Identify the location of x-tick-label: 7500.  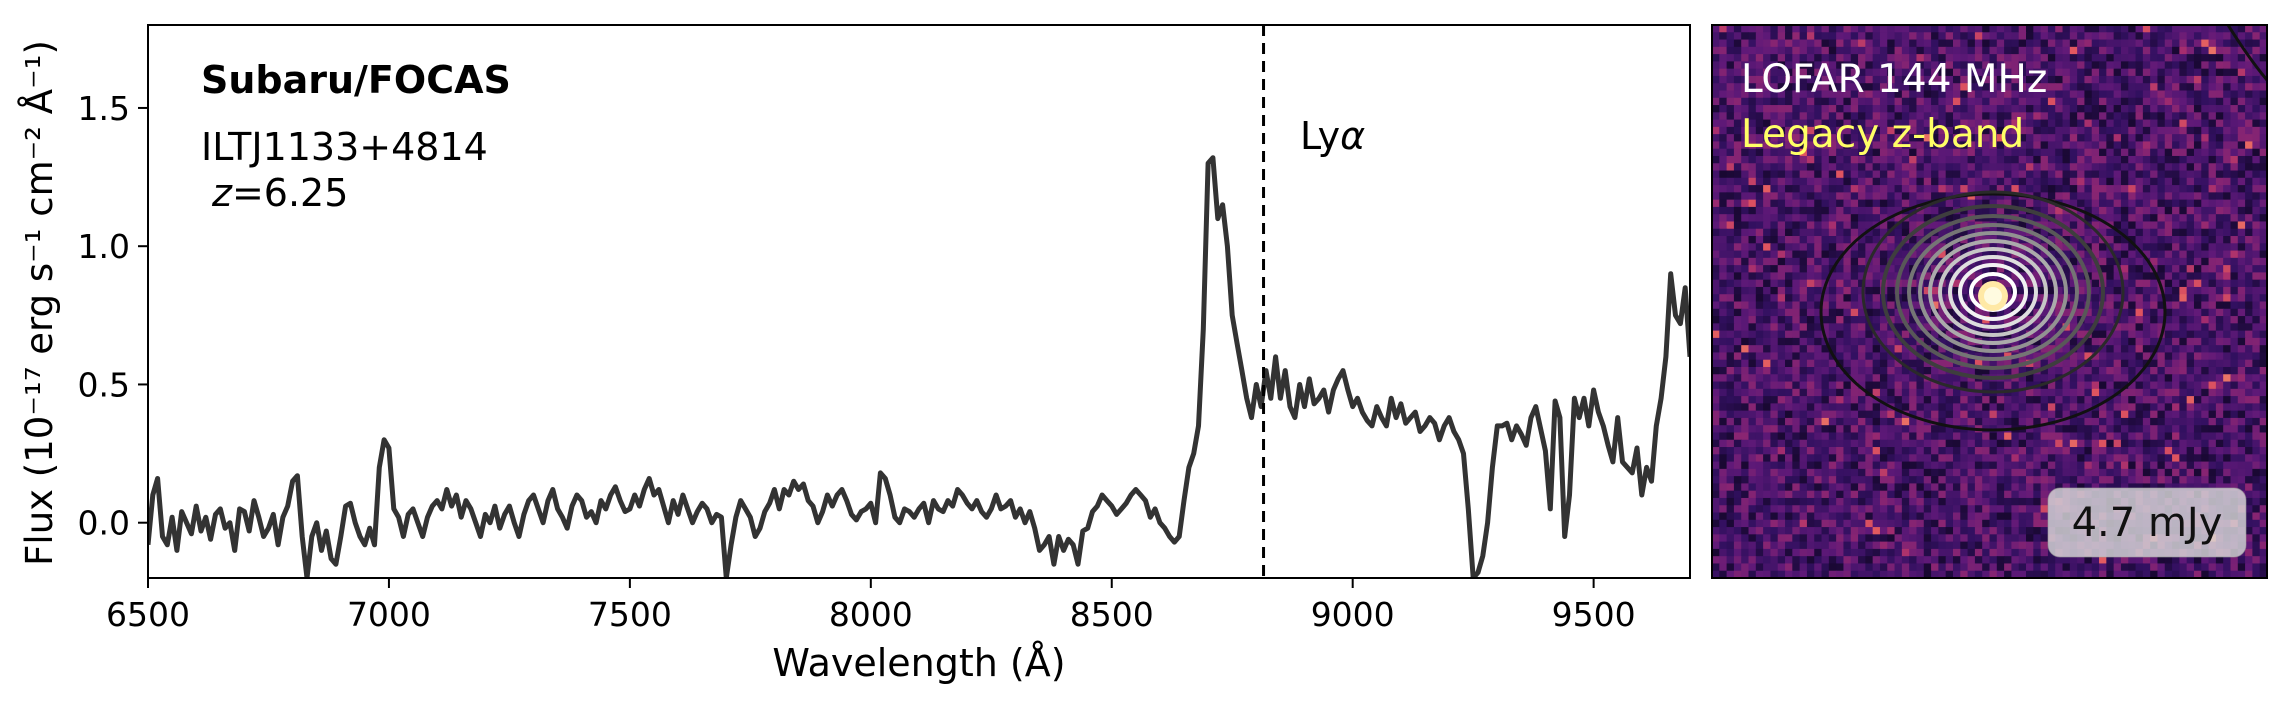
(630, 614).